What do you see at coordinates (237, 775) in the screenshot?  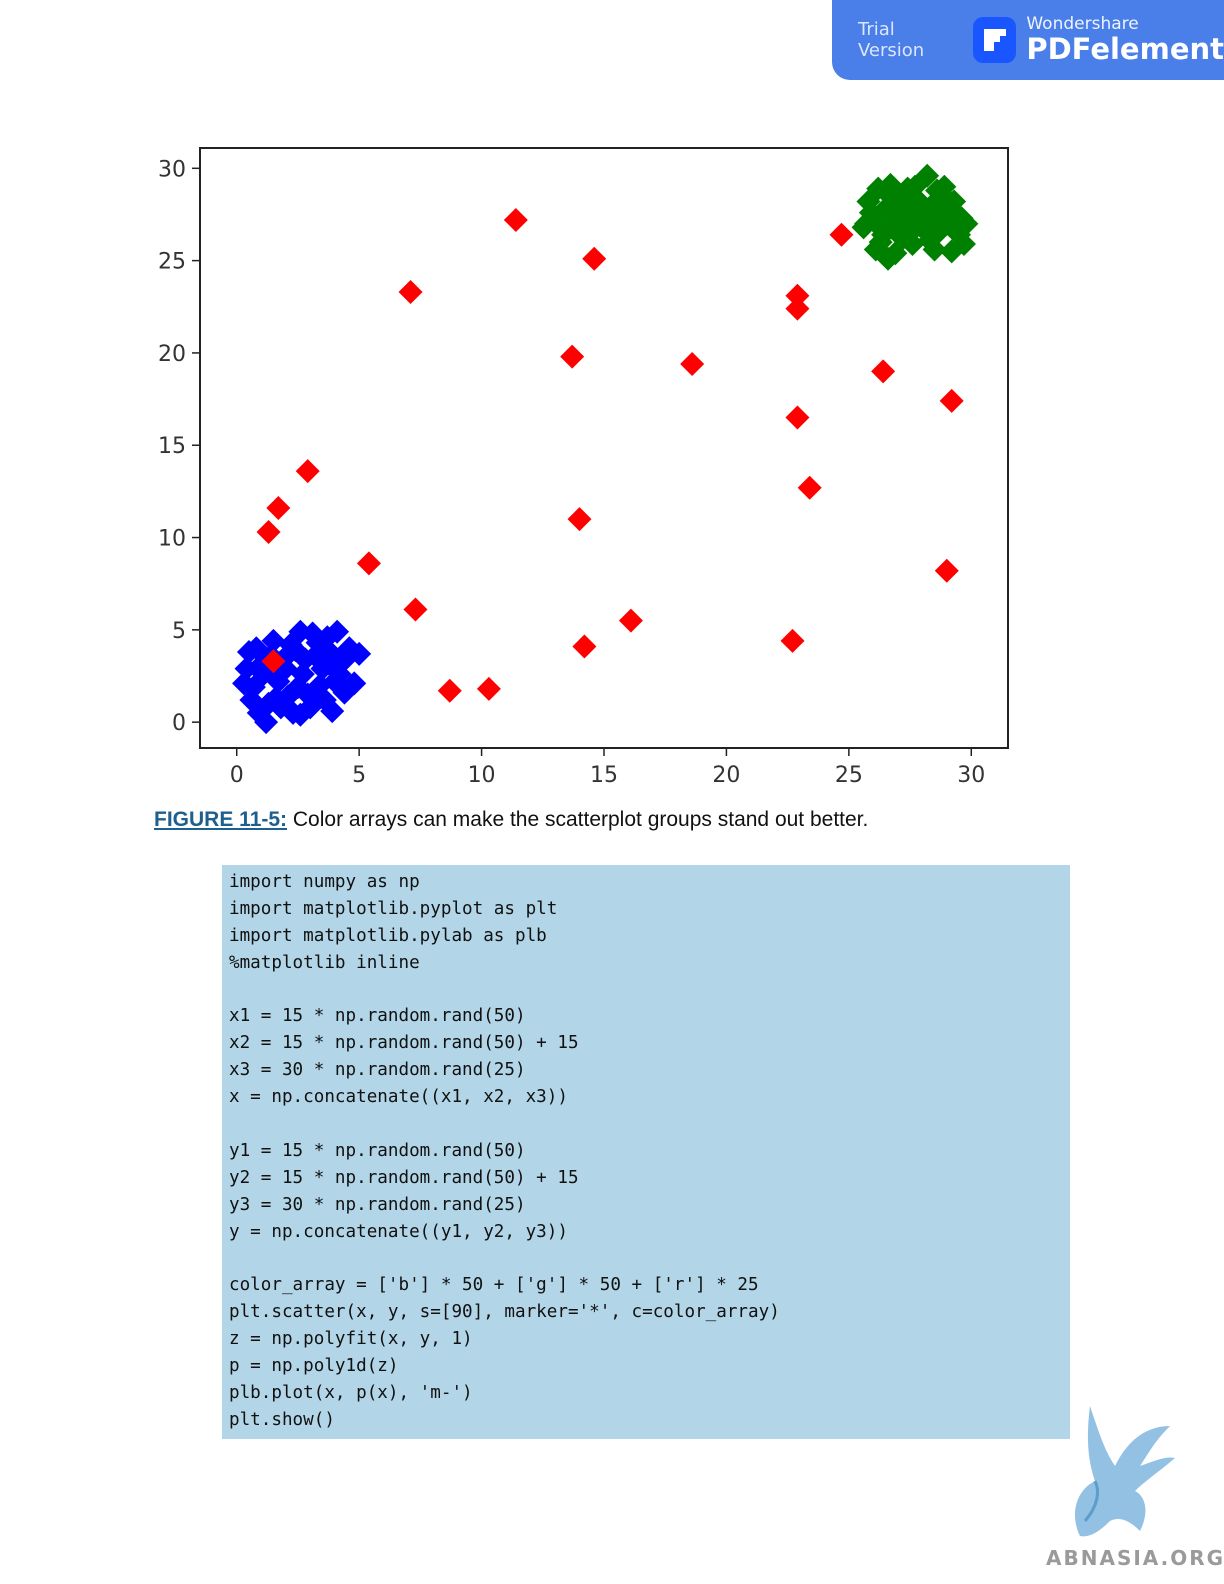 I see `x-tick-label: 0` at bounding box center [237, 775].